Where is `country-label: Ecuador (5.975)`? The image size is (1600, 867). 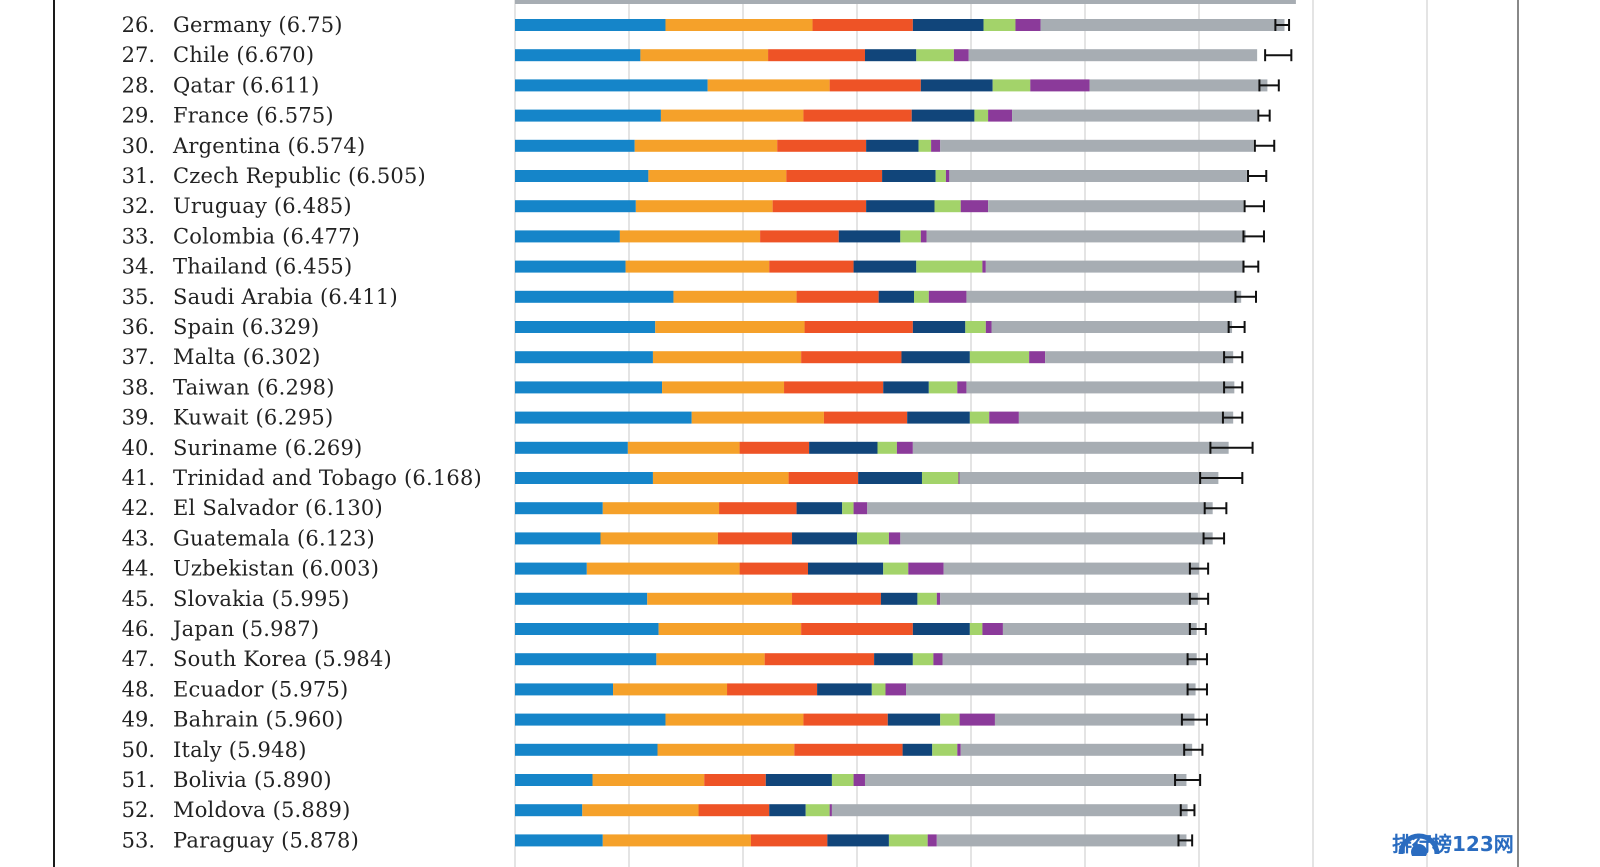
country-label: Ecuador (5.975) is located at coordinates (260, 689).